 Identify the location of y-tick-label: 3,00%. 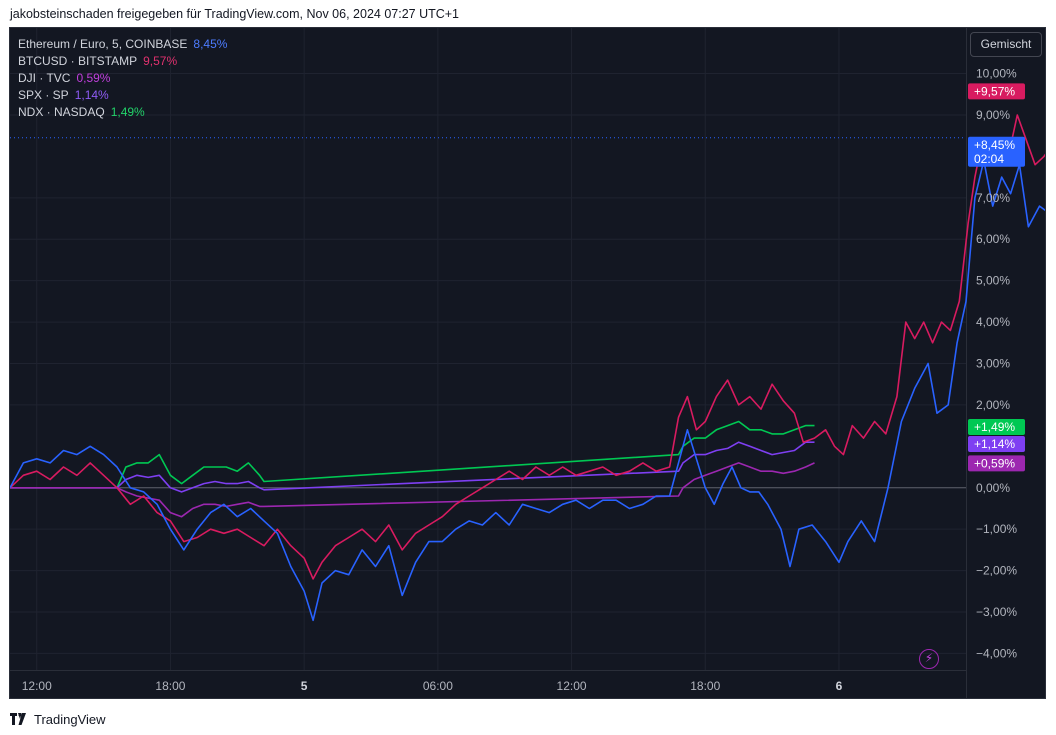
(993, 363).